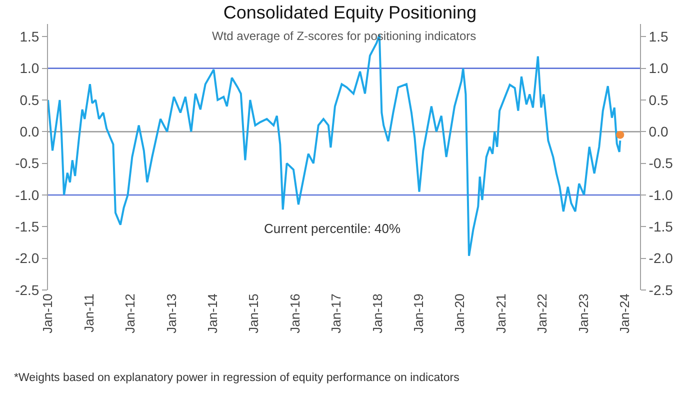 The height and width of the screenshot is (394, 700). Describe the element at coordinates (624, 314) in the screenshot. I see `x-tick-label: Jan-24` at that location.